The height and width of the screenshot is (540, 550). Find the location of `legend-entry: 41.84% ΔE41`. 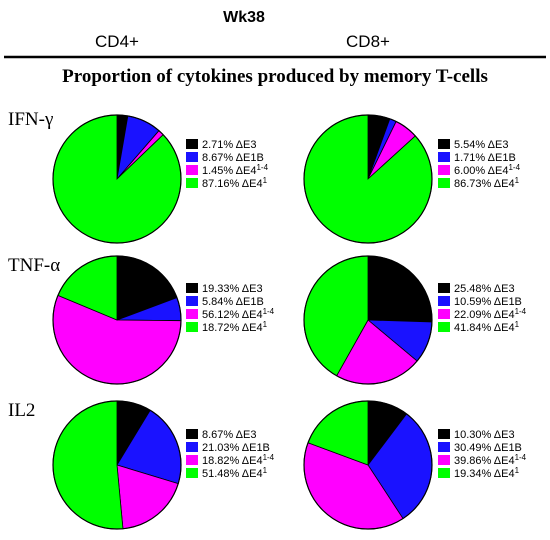

legend-entry: 41.84% ΔE41 is located at coordinates (487, 327).